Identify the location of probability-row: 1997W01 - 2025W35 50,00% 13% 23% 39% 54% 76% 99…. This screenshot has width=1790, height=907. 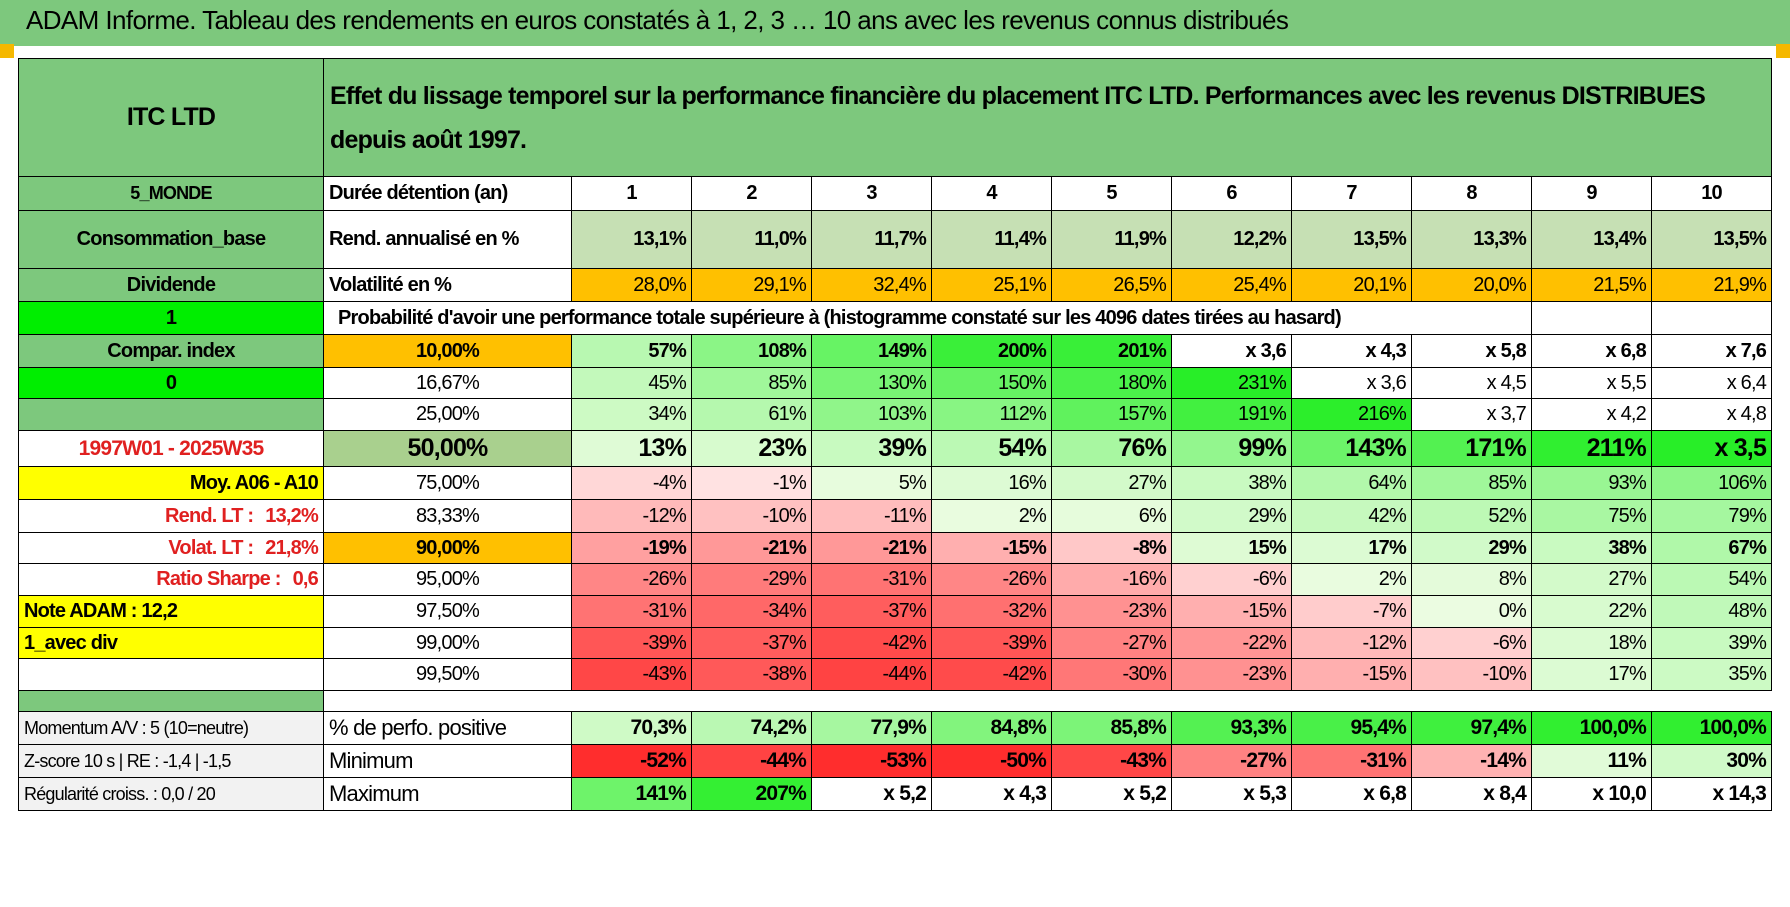
(895, 448).